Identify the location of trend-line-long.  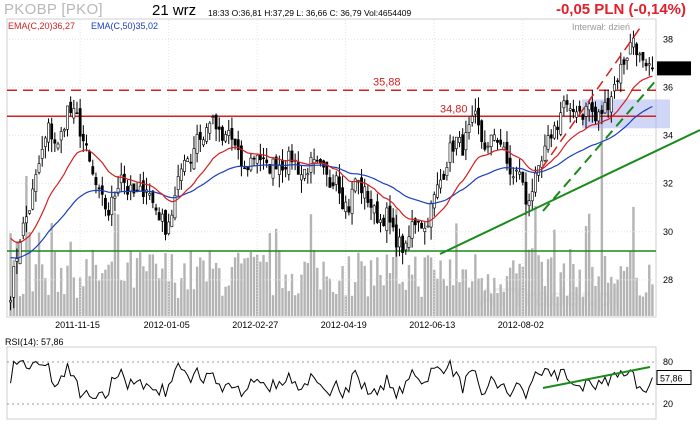
(569, 192).